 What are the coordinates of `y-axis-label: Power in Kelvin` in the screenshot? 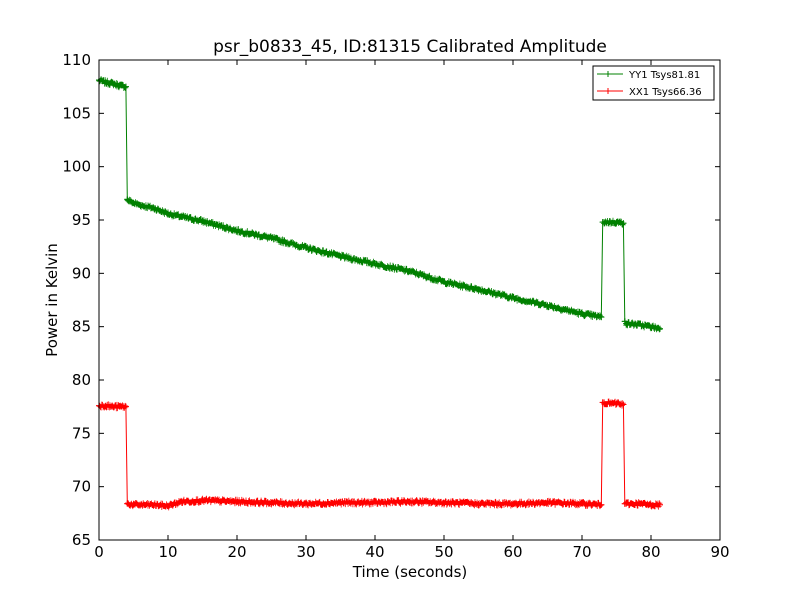 It's located at (52, 300).